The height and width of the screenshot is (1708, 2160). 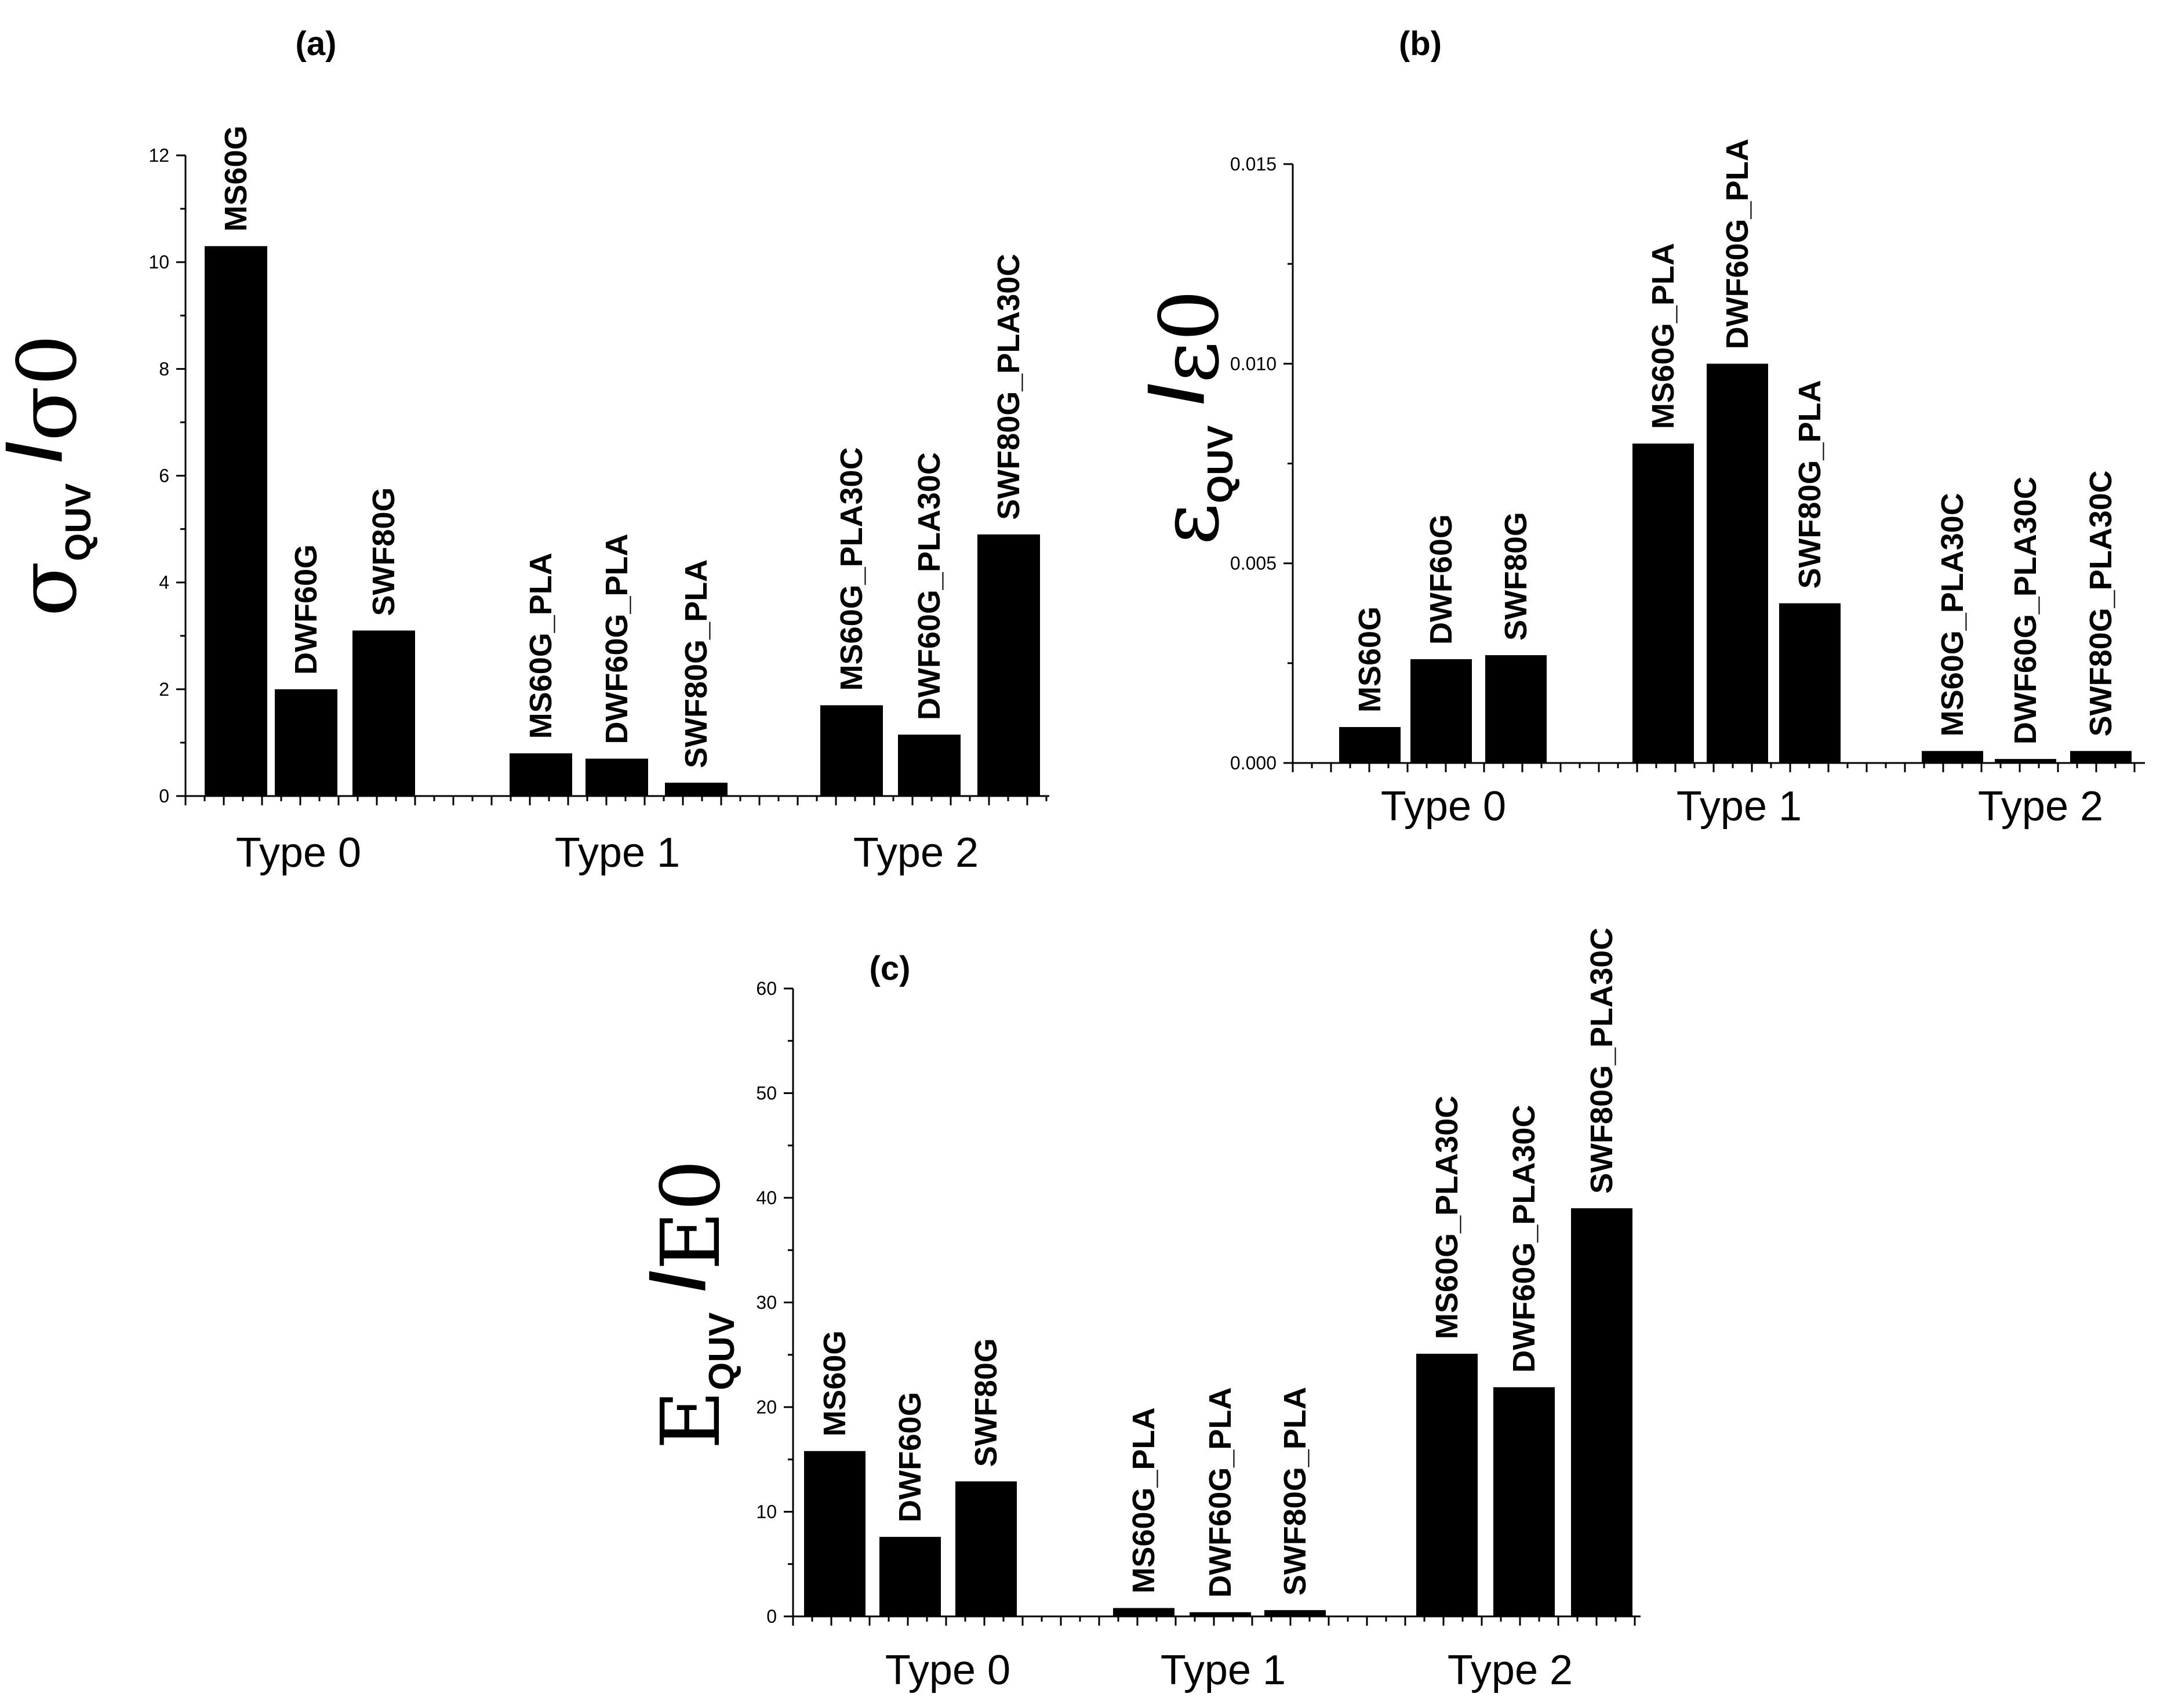 I want to click on y-axis-label: EQUV /E0, so click(x=689, y=1304).